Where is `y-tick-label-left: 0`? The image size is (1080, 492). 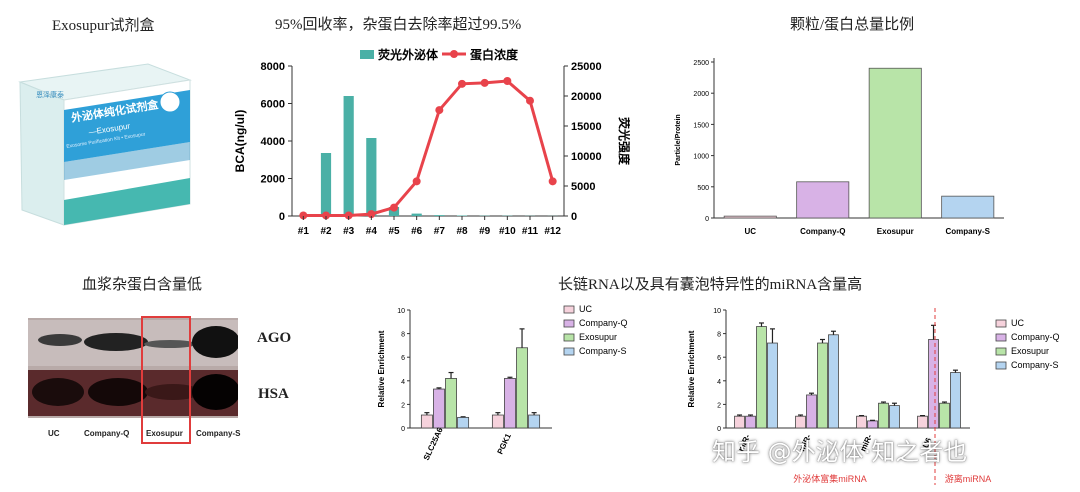
y-tick-label-left: 0 is located at coordinates (282, 217).